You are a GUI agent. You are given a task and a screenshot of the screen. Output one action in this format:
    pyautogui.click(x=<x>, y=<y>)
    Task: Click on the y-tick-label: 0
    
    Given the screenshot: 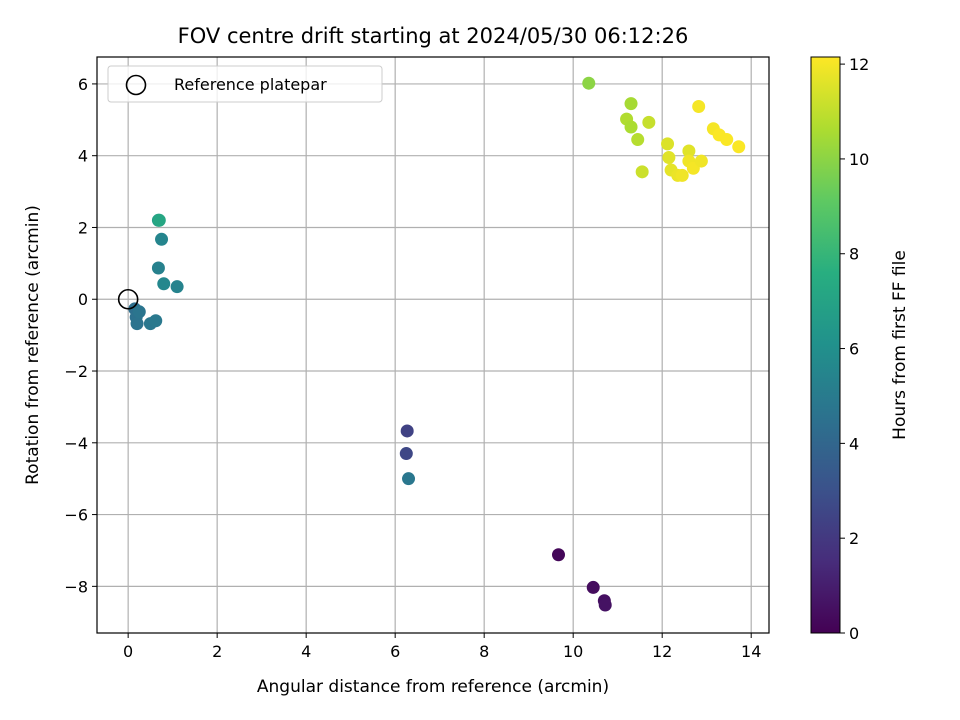 What is the action you would take?
    pyautogui.click(x=83, y=299)
    